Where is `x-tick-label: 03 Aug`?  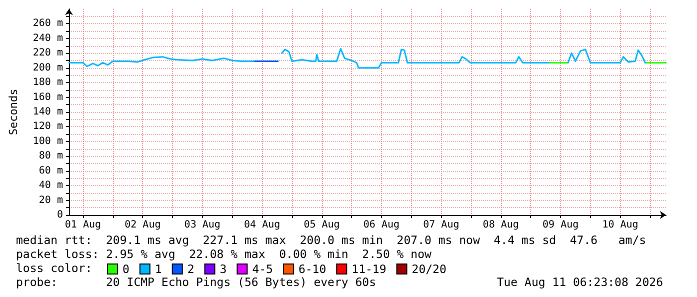
x-tick-label: 03 Aug is located at coordinates (202, 225).